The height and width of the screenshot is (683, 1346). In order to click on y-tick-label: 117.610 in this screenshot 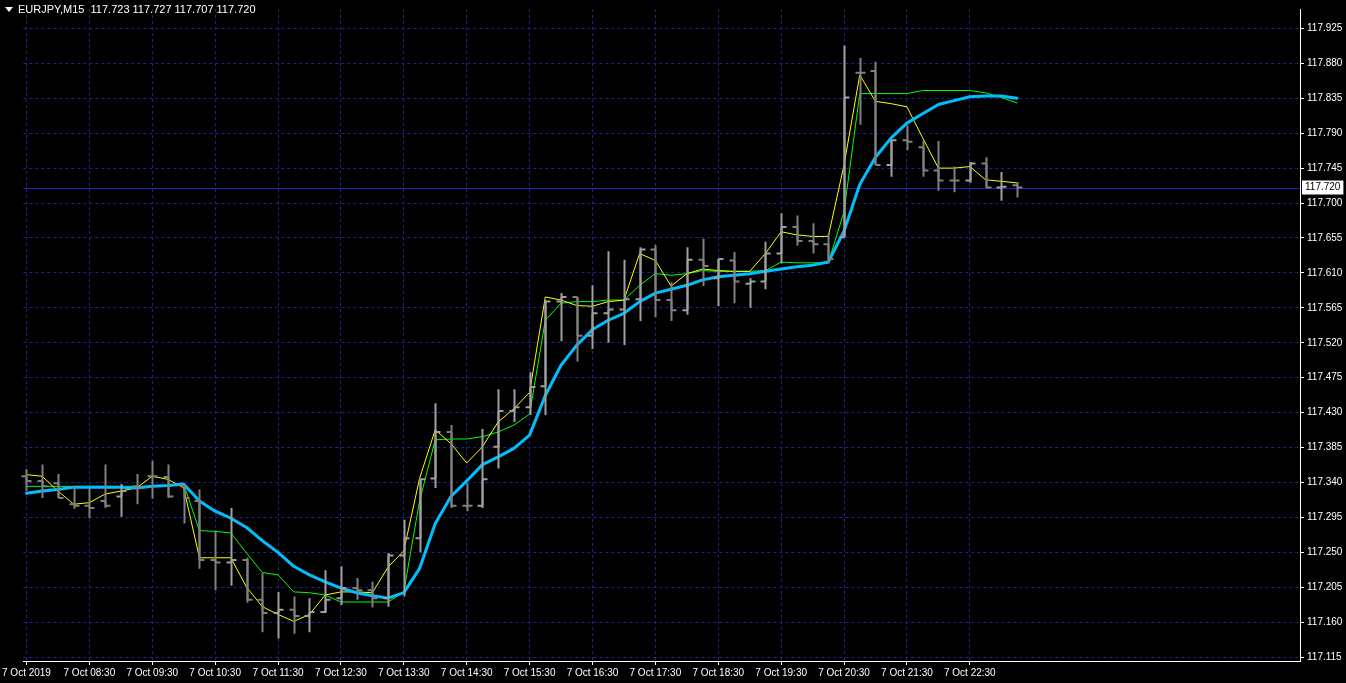, I will do `click(1325, 272)`.